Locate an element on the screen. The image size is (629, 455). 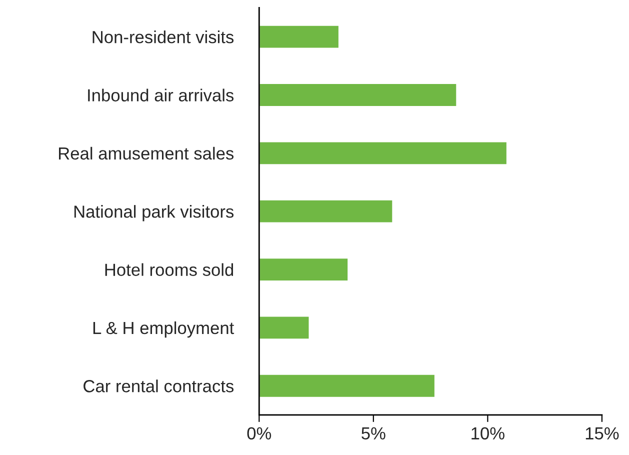
x-tick-label: 15% is located at coordinates (602, 433).